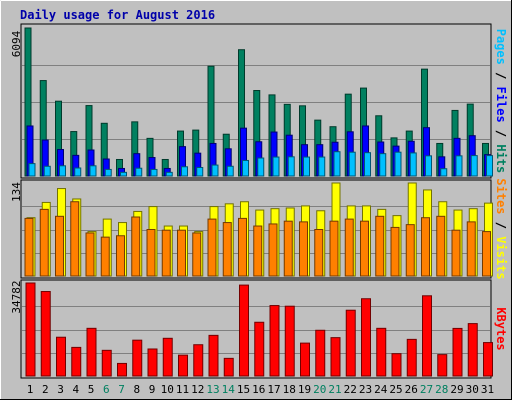 This screenshot has height=405, width=512. I want to click on day-label: 10, so click(167, 389).